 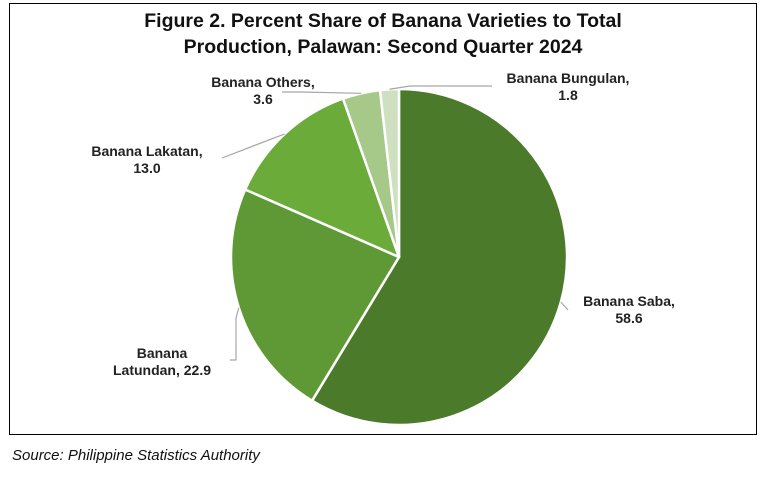 What do you see at coordinates (263, 82) in the screenshot?
I see `slice-label-others-name: Banana Others,` at bounding box center [263, 82].